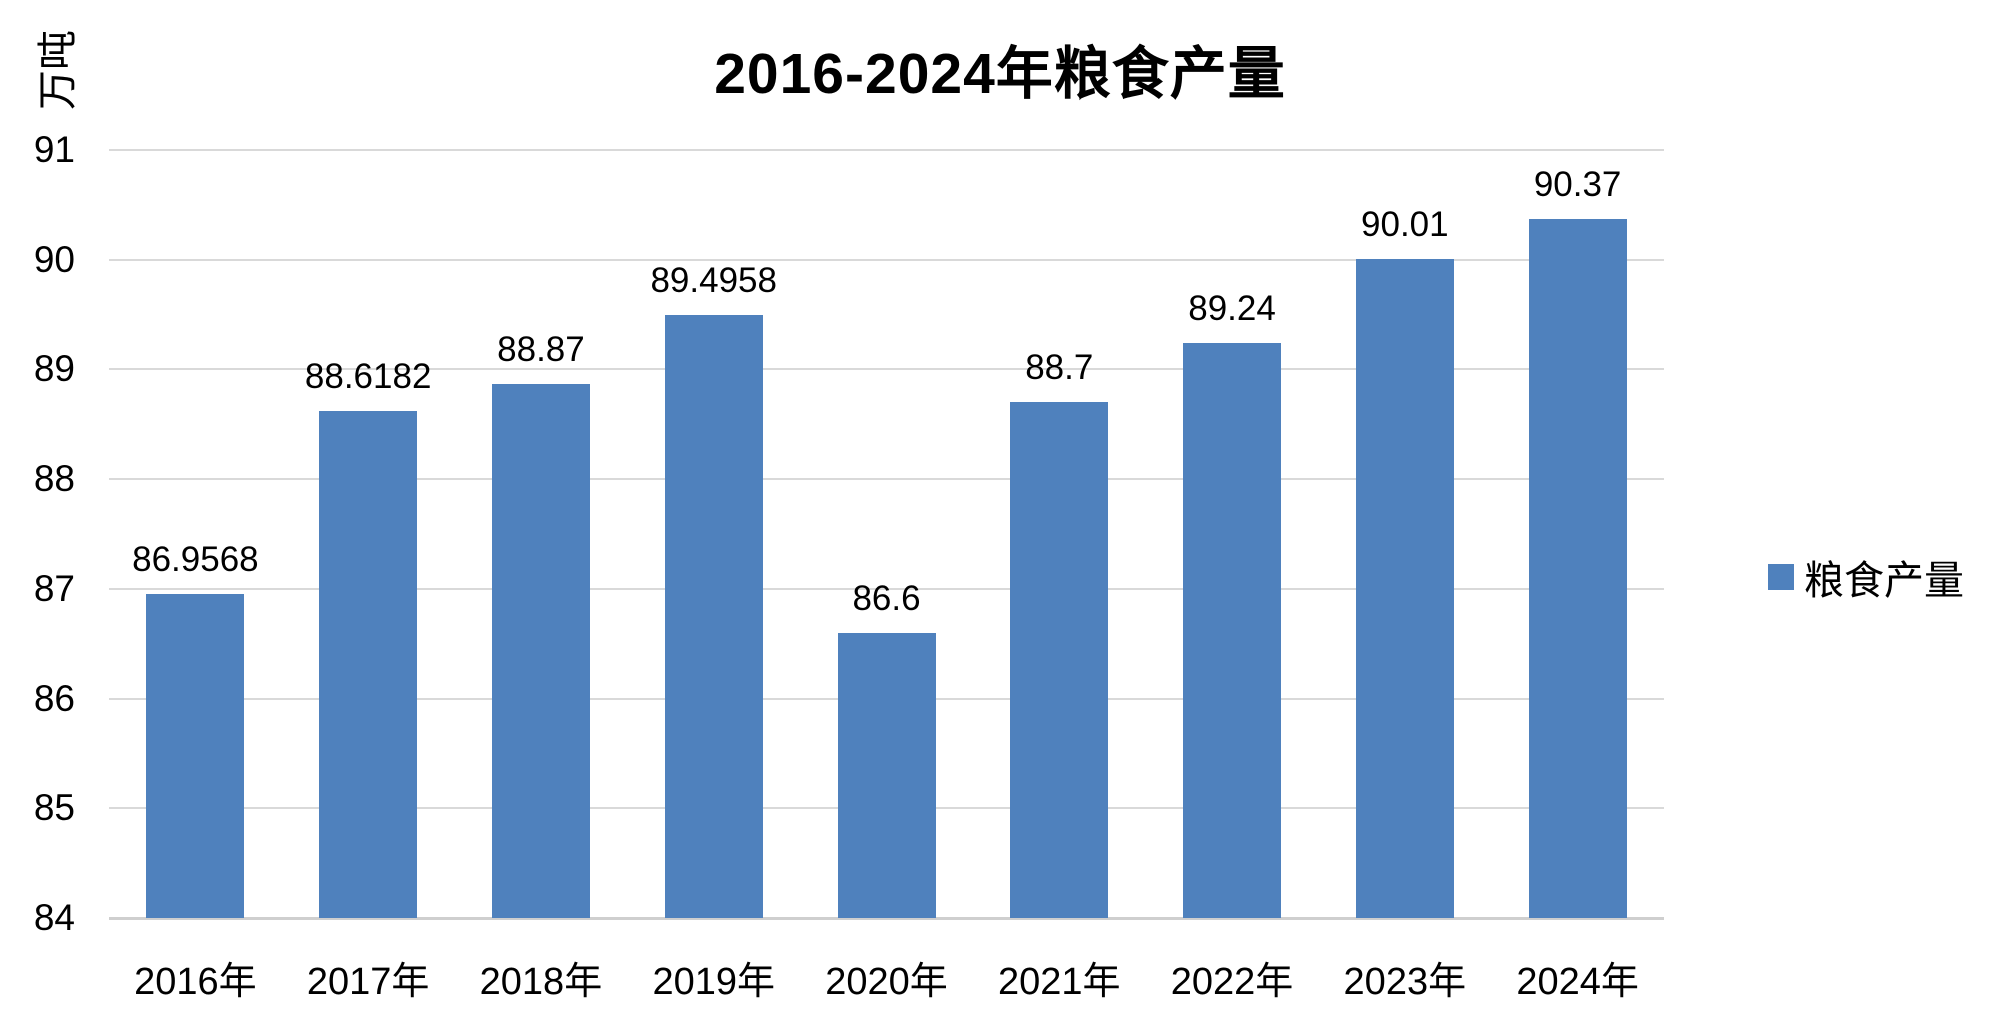  I want to click on x-tick-label: 2018年, so click(541, 982).